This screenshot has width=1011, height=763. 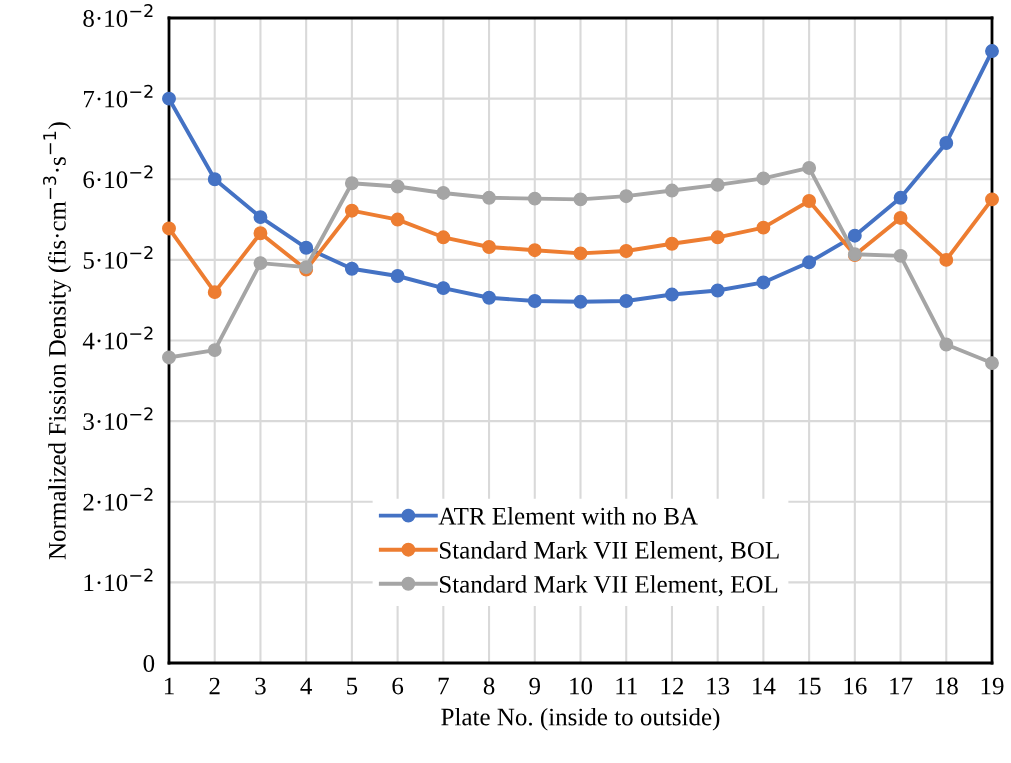 What do you see at coordinates (718, 686) in the screenshot?
I see `x-tick-label: 13` at bounding box center [718, 686].